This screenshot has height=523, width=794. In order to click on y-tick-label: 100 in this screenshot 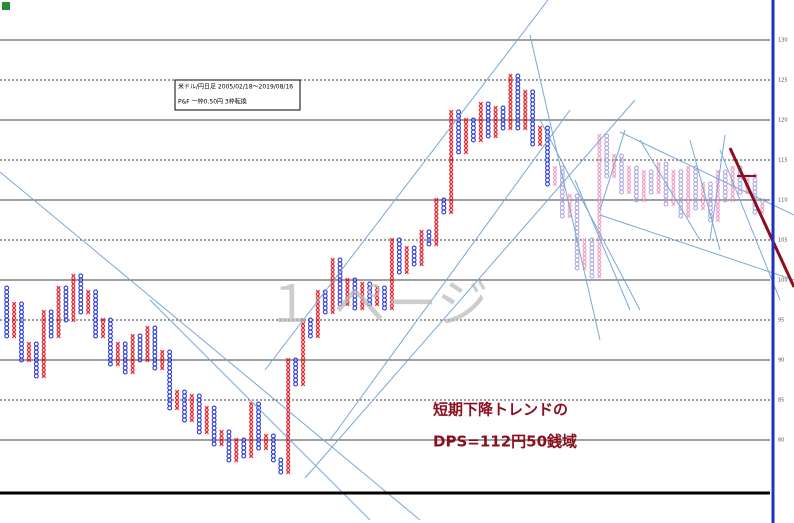, I will do `click(783, 281)`.